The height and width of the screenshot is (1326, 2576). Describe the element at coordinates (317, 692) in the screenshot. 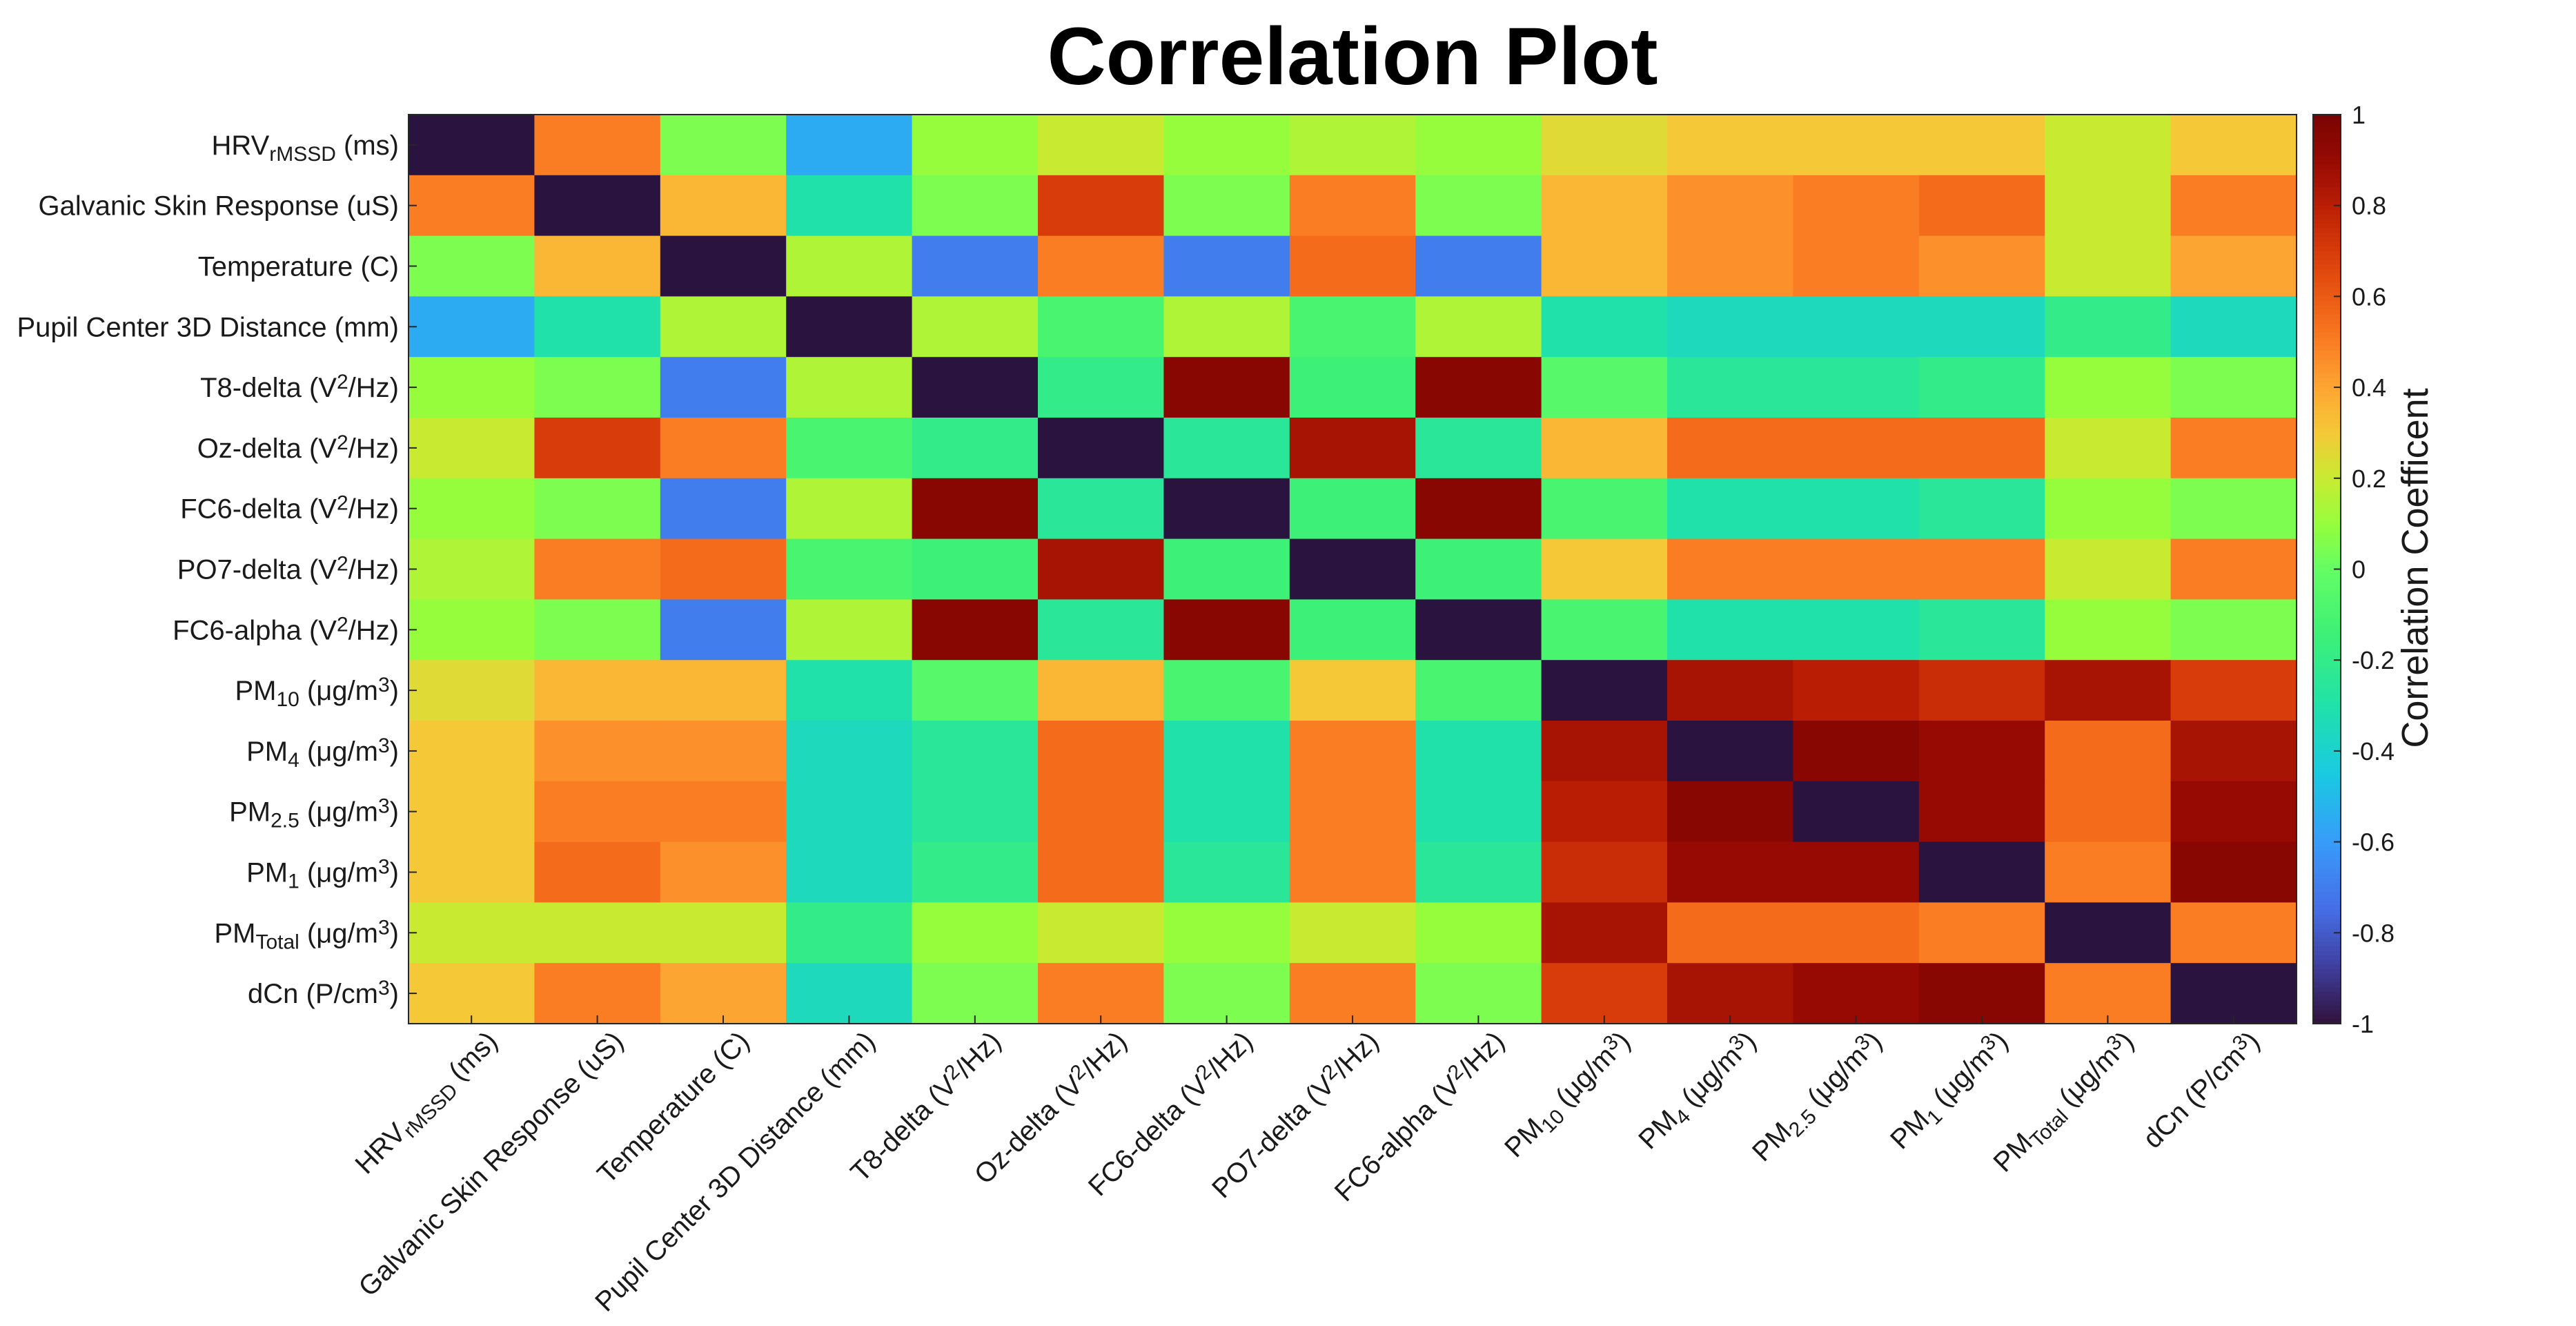

I see `y-tick-label: PM10 (μg/m3)` at that location.